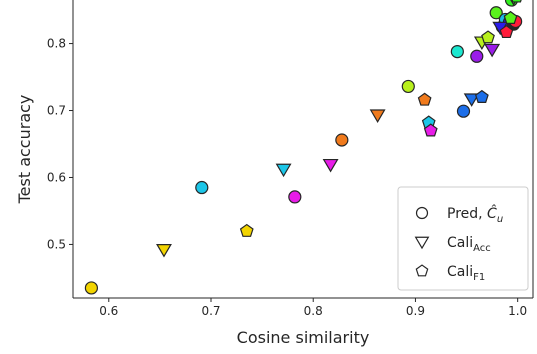 This screenshot has height=354, width=537. What do you see at coordinates (108, 311) in the screenshot?
I see `x-tick-label: 0.6` at bounding box center [108, 311].